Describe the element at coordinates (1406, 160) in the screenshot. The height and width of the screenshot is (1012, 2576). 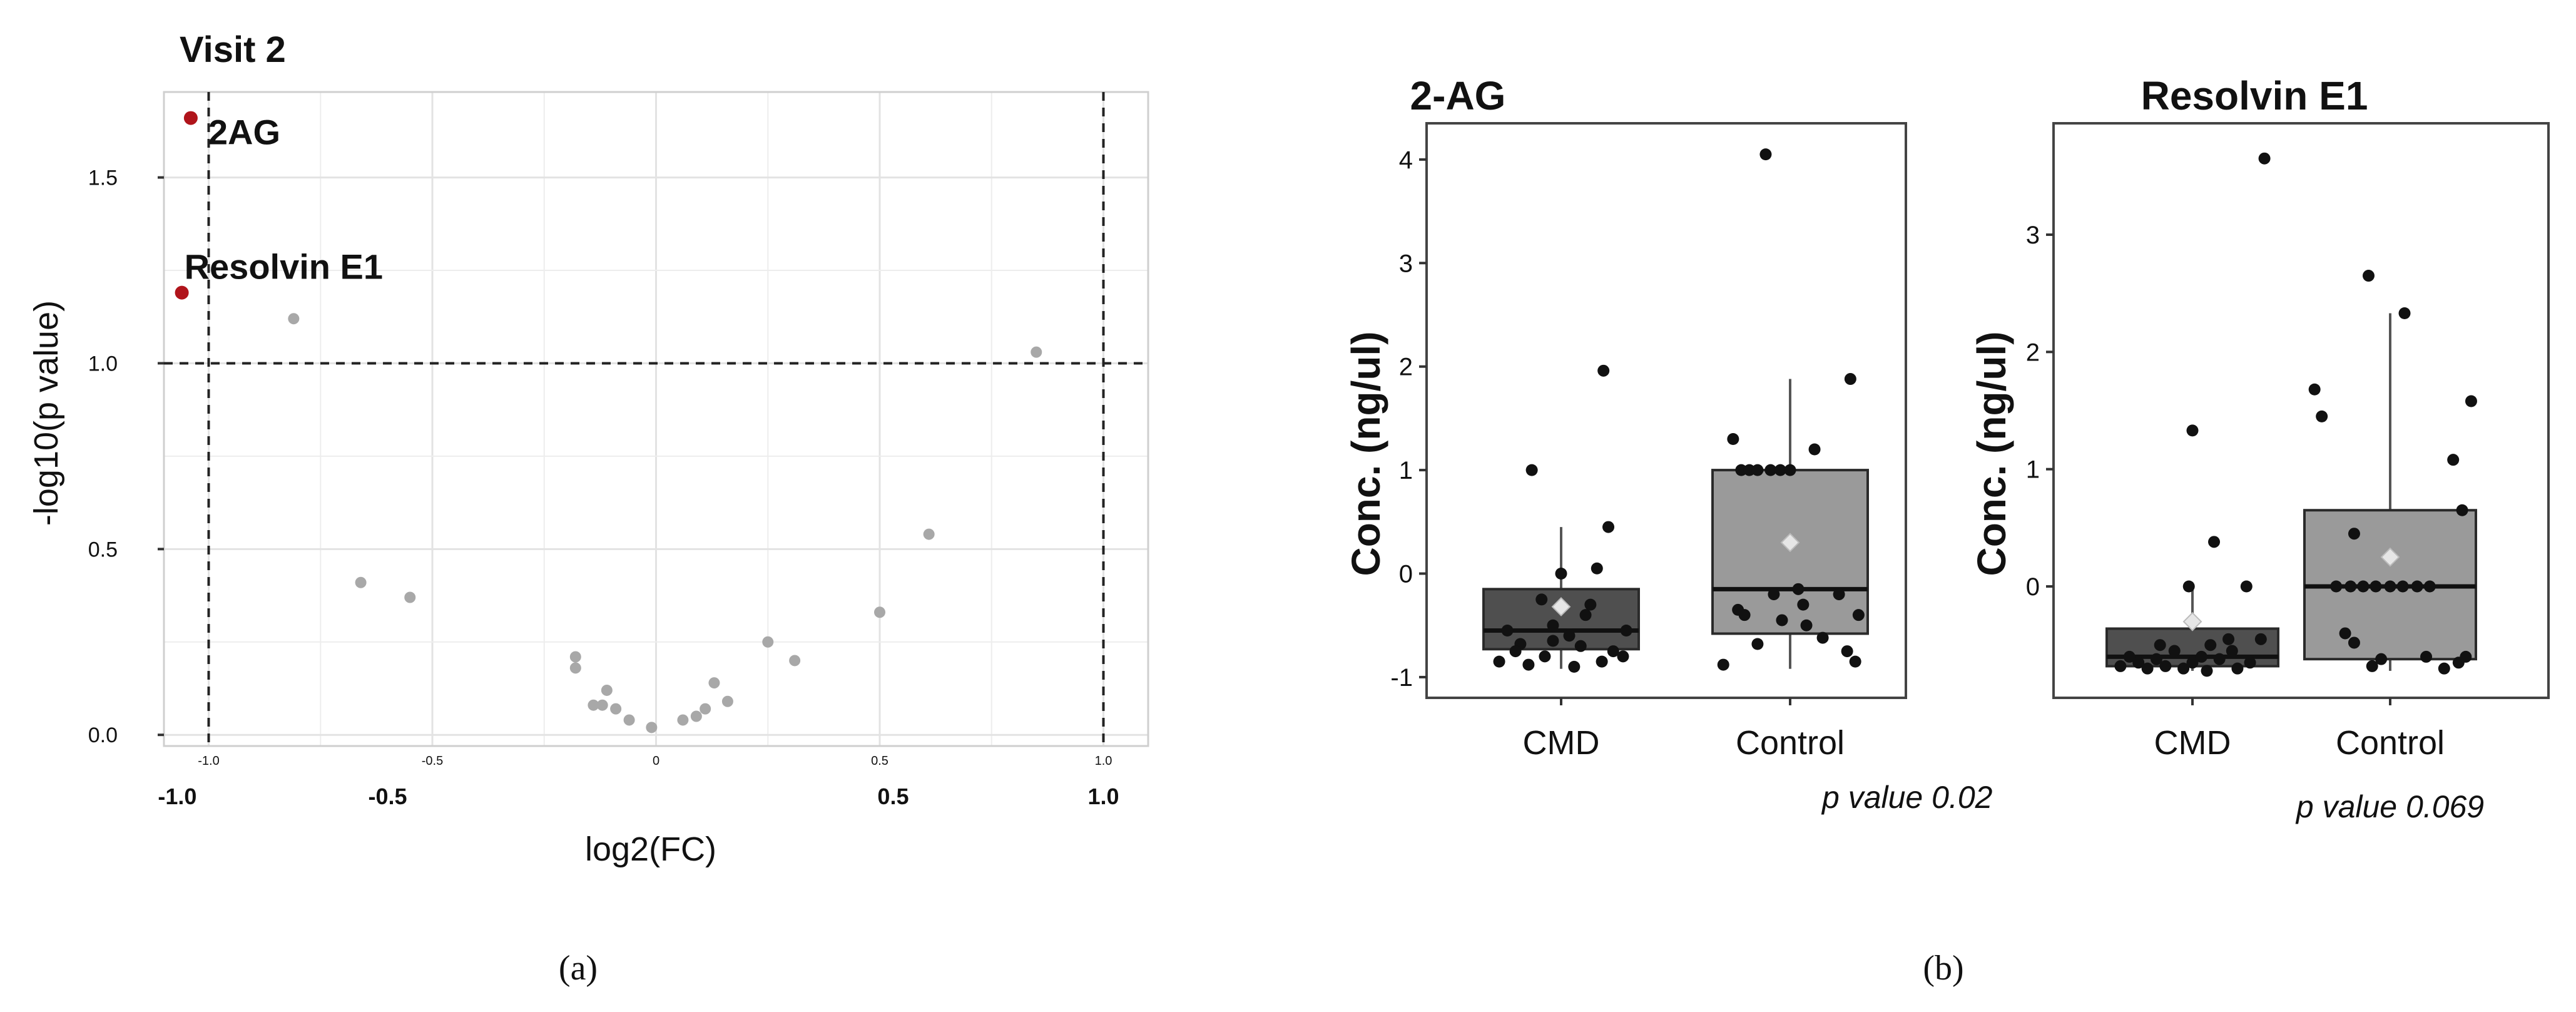
I see `y-tick-label: 4` at that location.